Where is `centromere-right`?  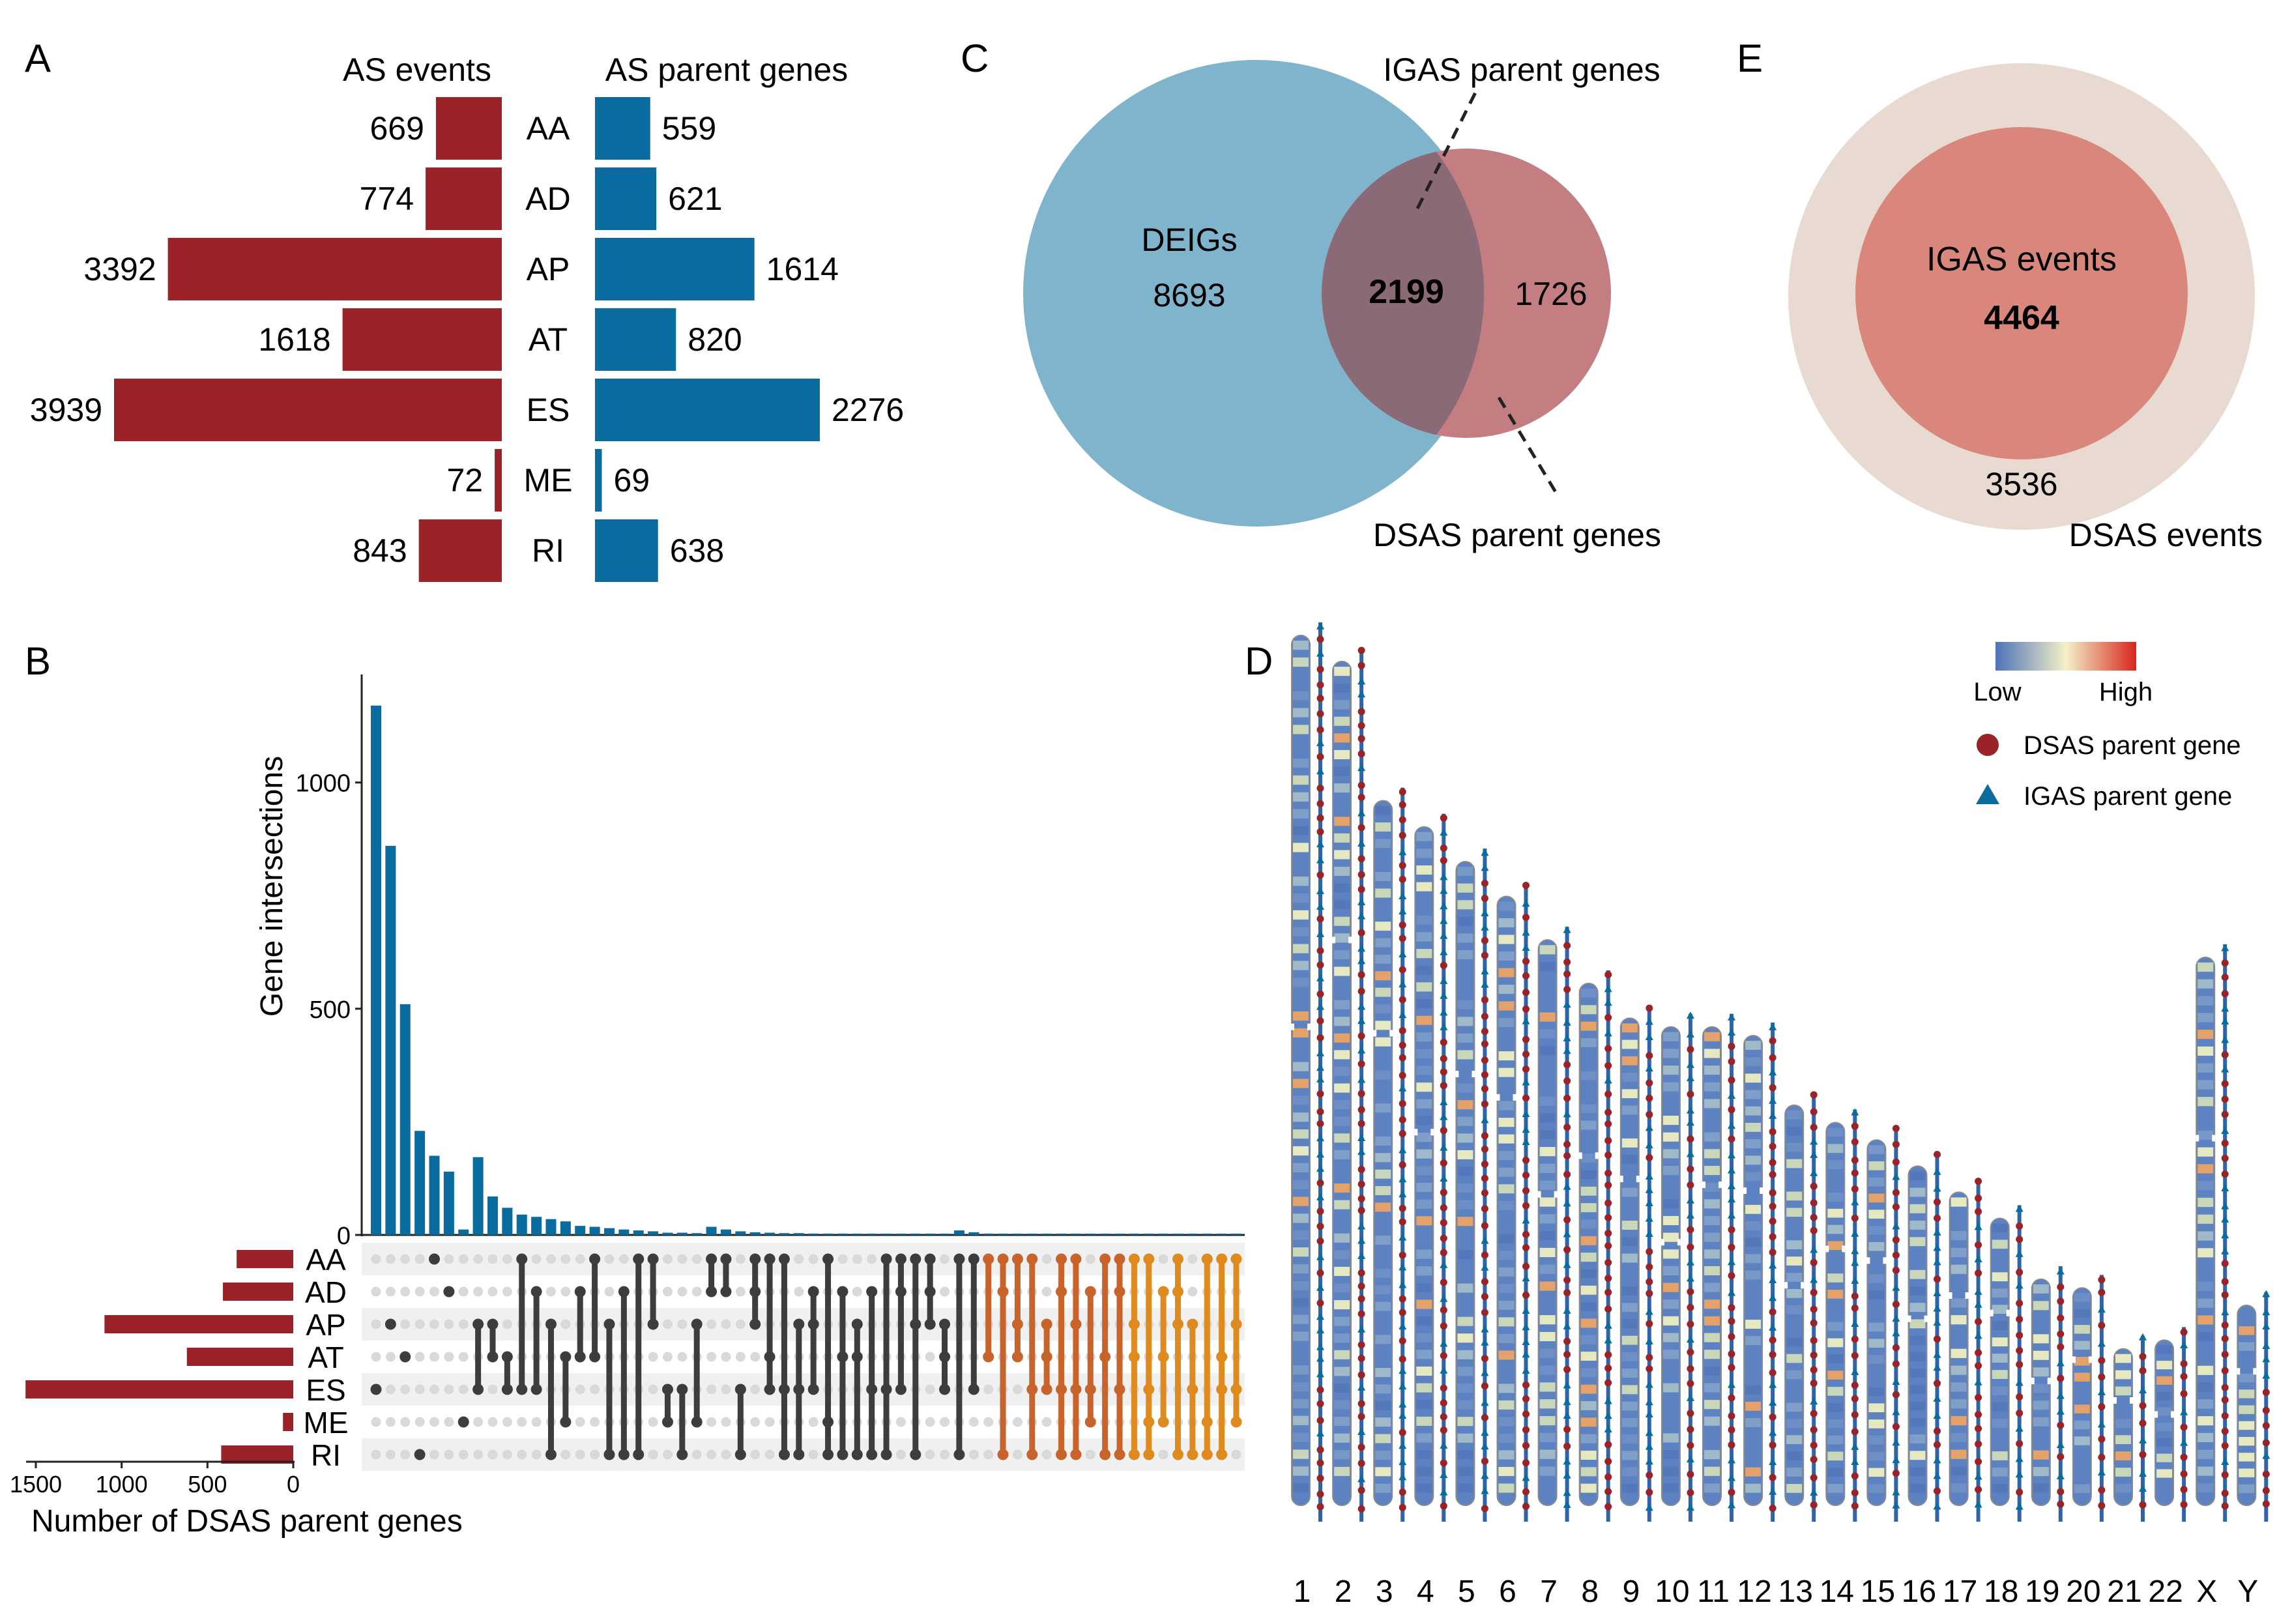
centromere-right is located at coordinates (2131, 1400).